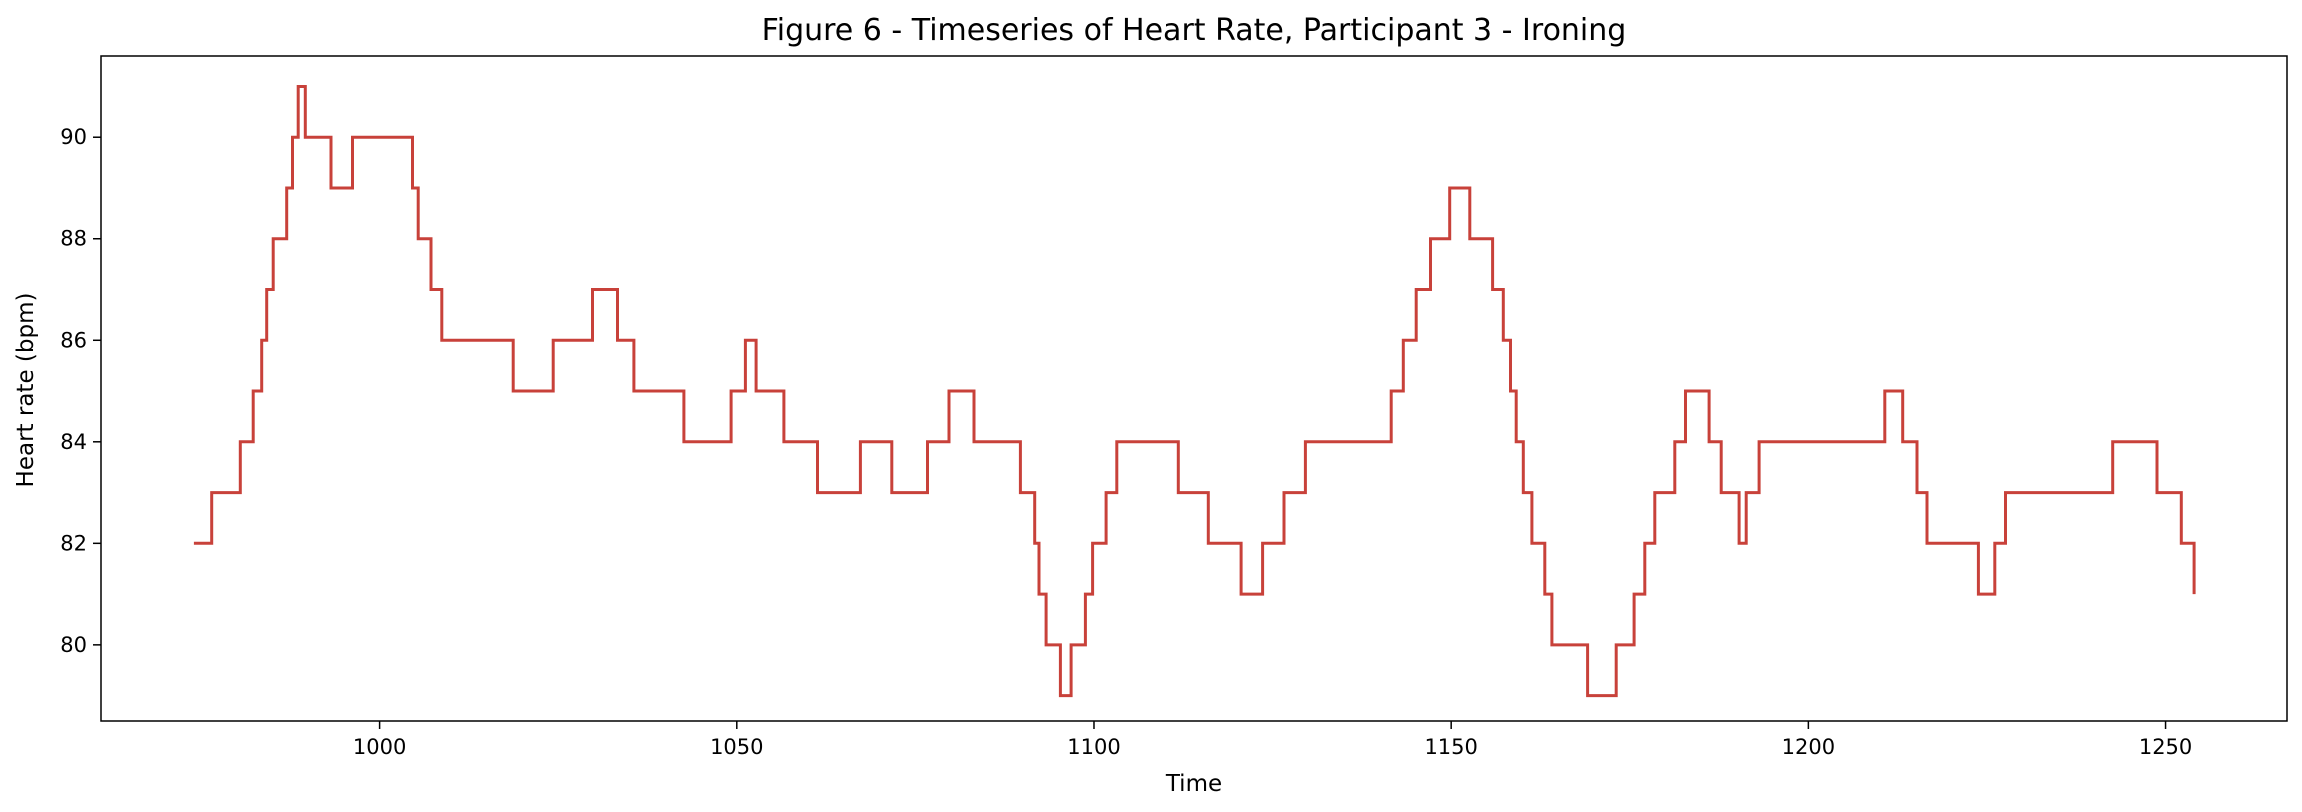 The image size is (2302, 812). Describe the element at coordinates (2165, 747) in the screenshot. I see `x-tick-label: 1250` at that location.